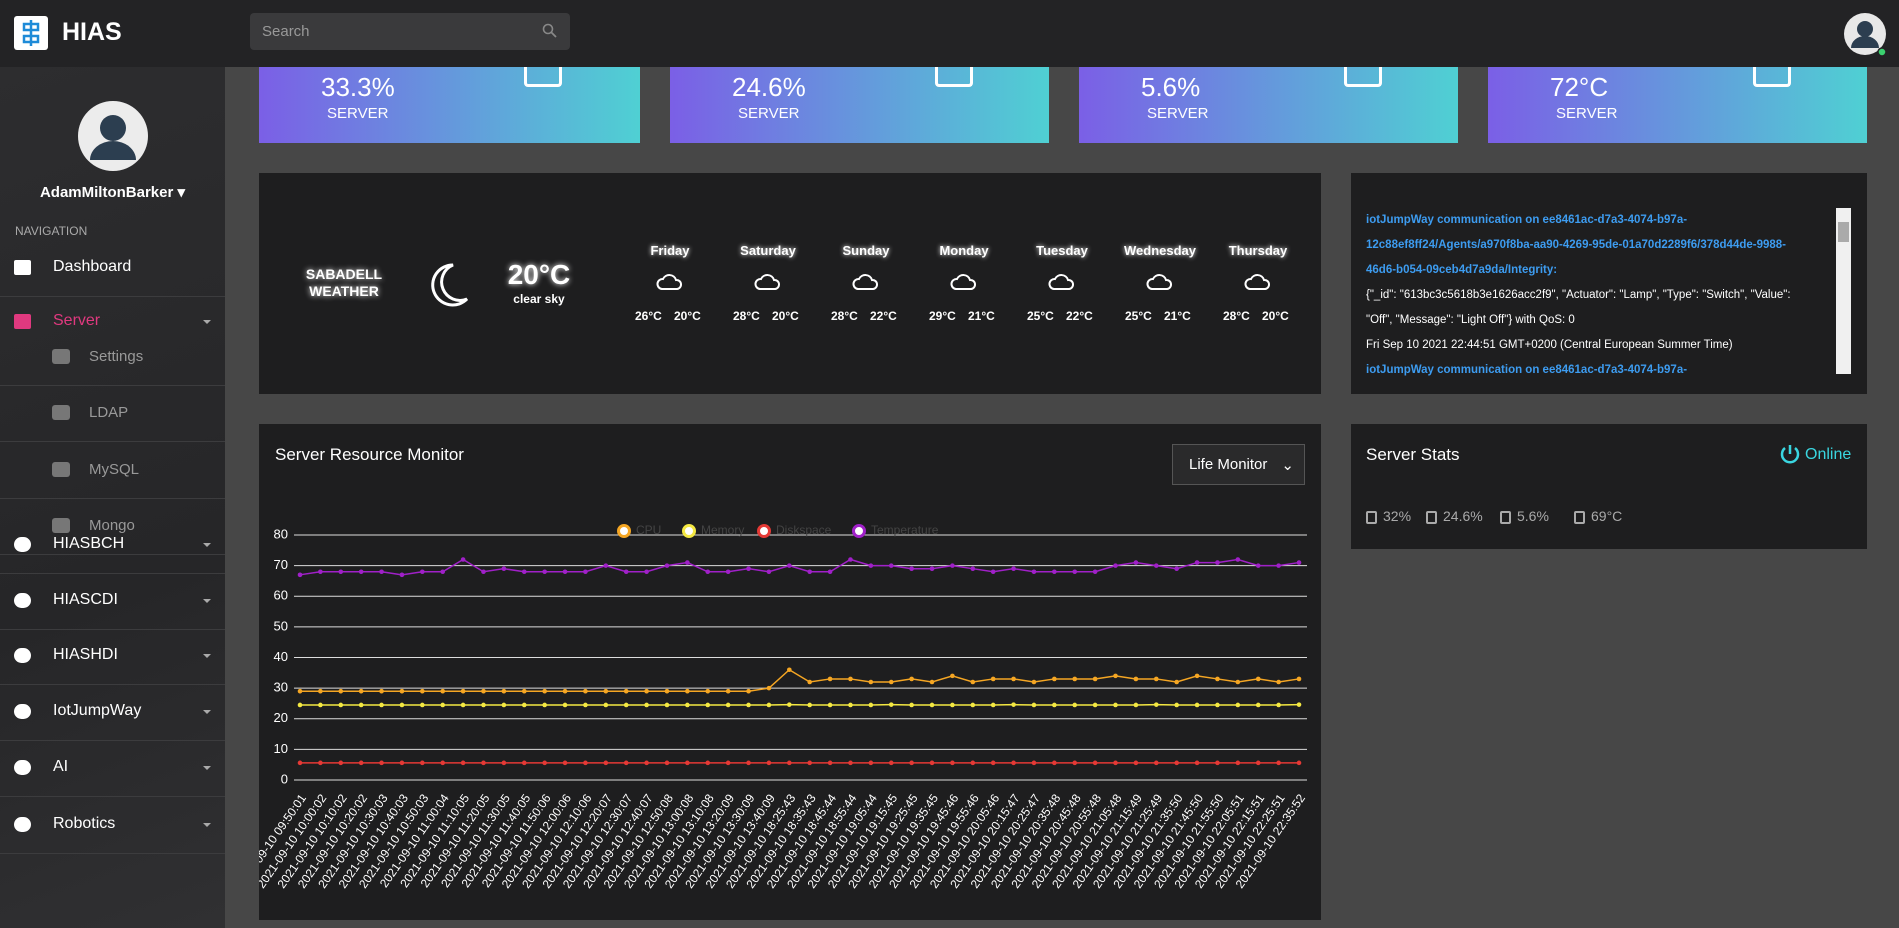  Describe the element at coordinates (1238, 464) in the screenshot. I see `monitor-select: Life Monitor ⌄` at that location.